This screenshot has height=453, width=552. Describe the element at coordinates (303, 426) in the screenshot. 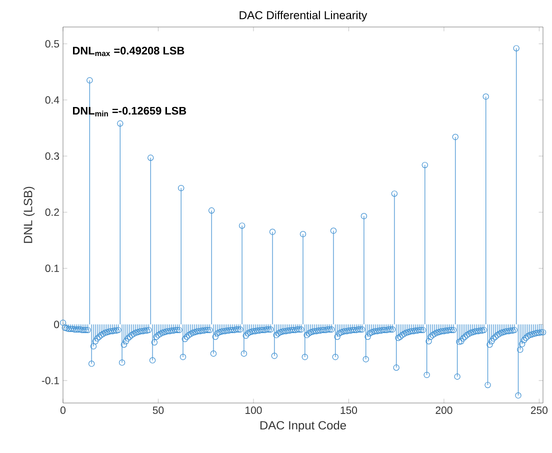

I see `x-axis-title: DAC Input Code` at that location.